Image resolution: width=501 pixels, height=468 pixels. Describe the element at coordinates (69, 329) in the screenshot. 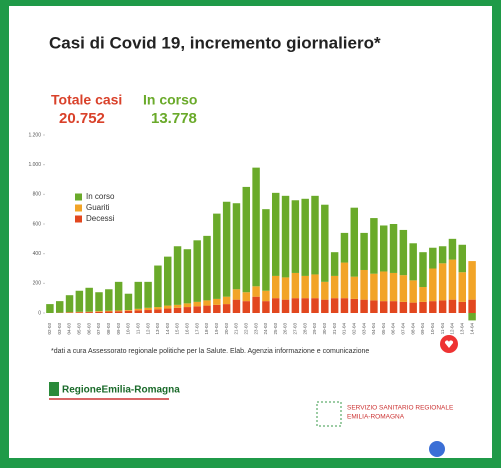

I see `x-tick-label: 04-03` at that location.